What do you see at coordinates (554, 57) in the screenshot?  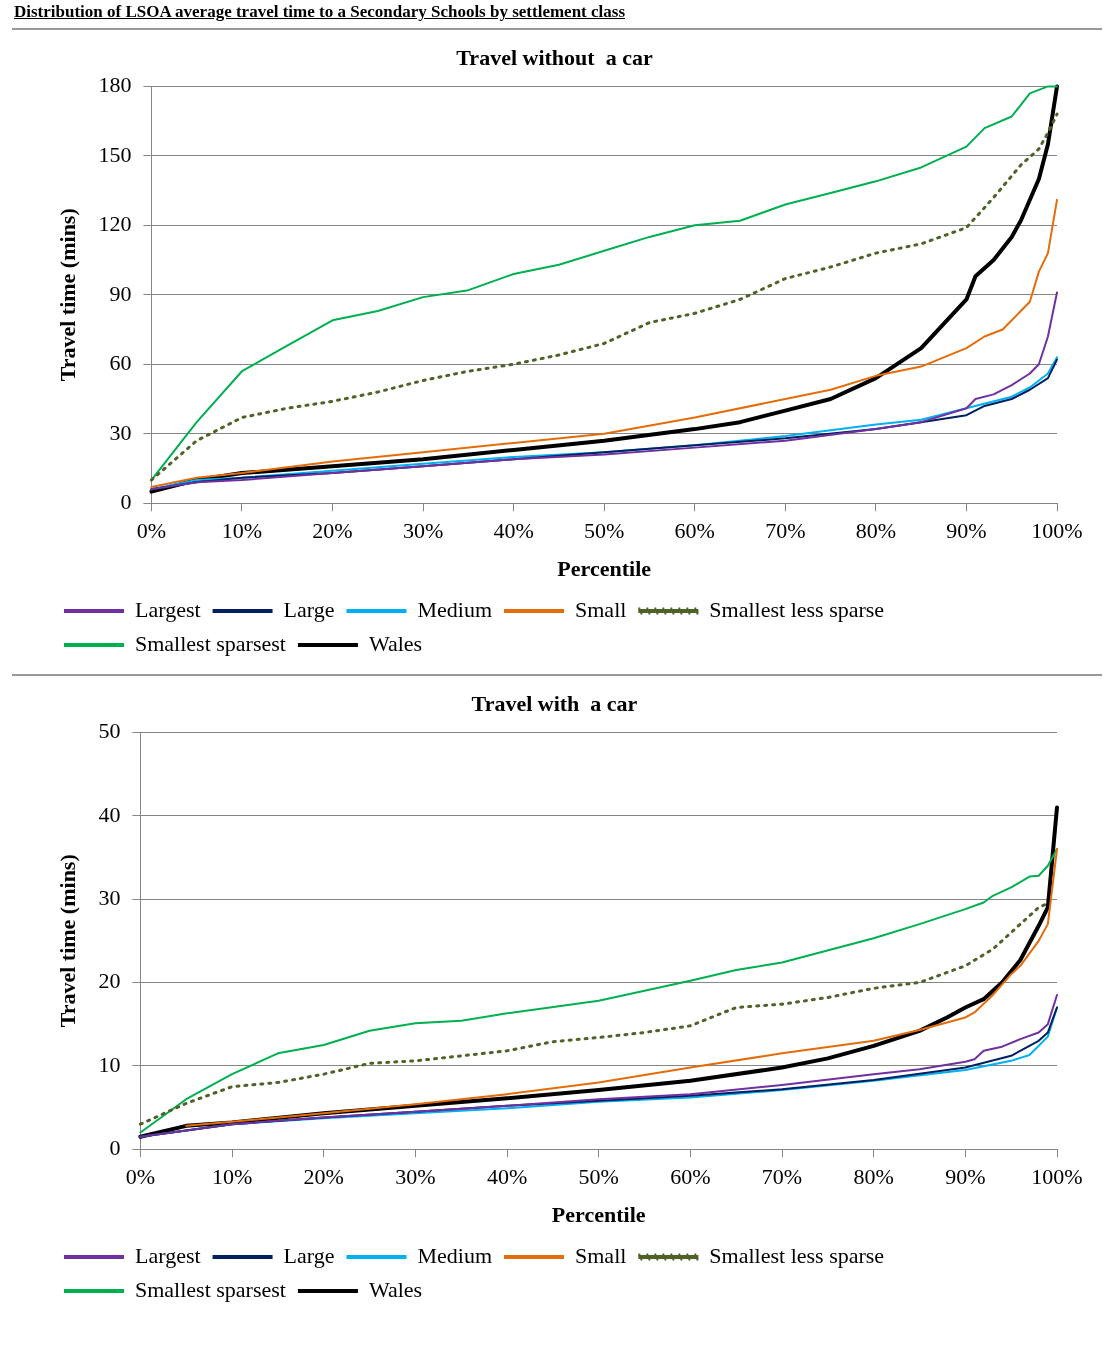 I see `chart-title: Travel without a car` at bounding box center [554, 57].